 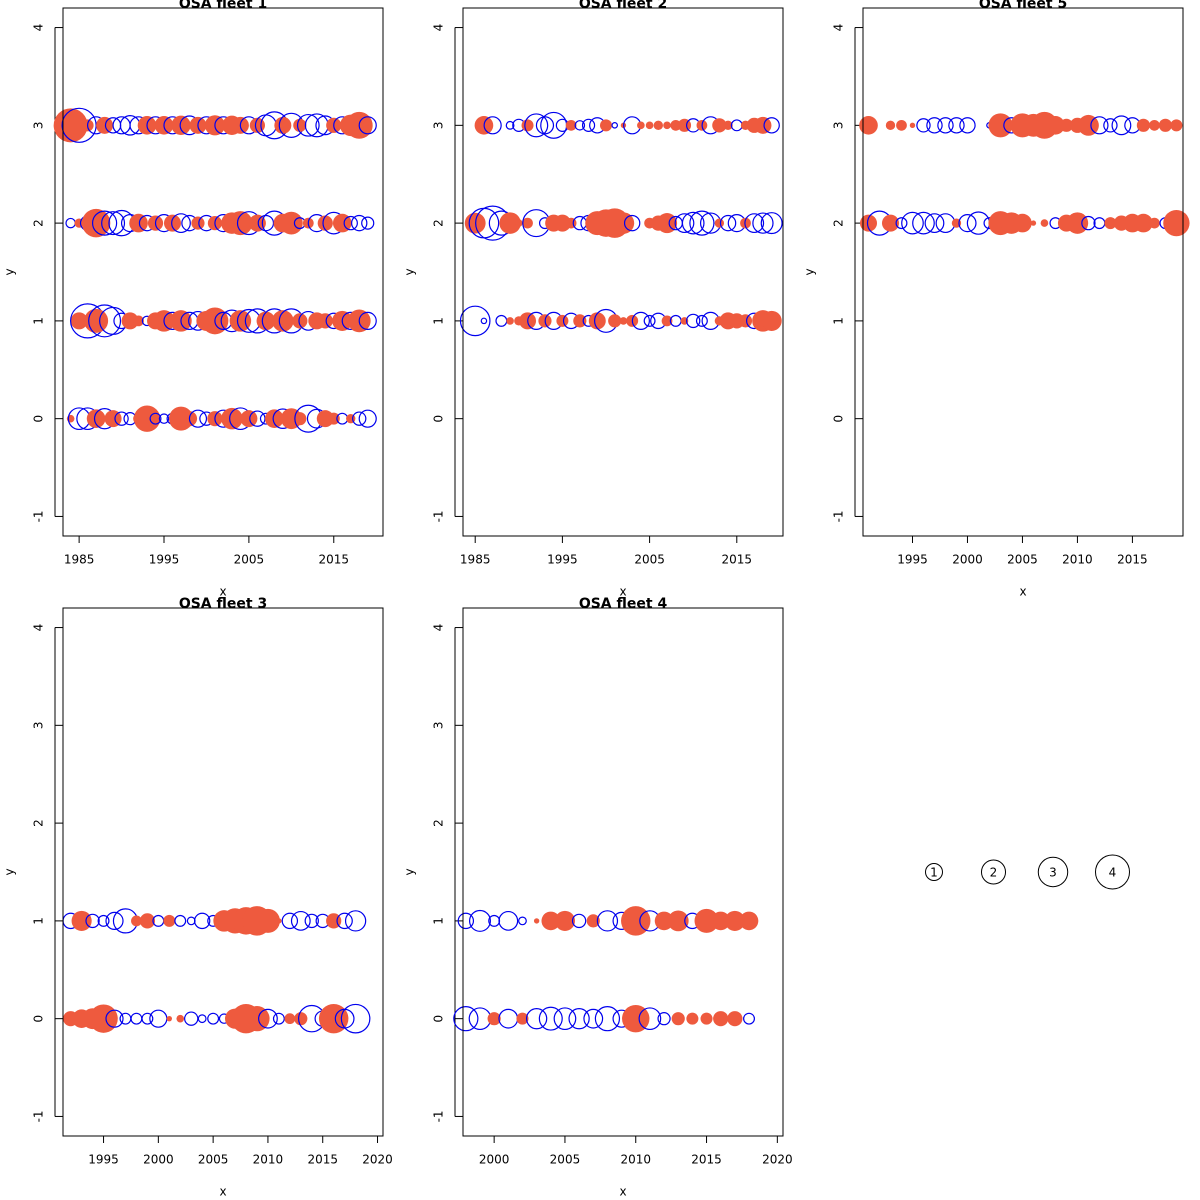 I want to click on x-tick-label: 2010, so click(x=635, y=1160).